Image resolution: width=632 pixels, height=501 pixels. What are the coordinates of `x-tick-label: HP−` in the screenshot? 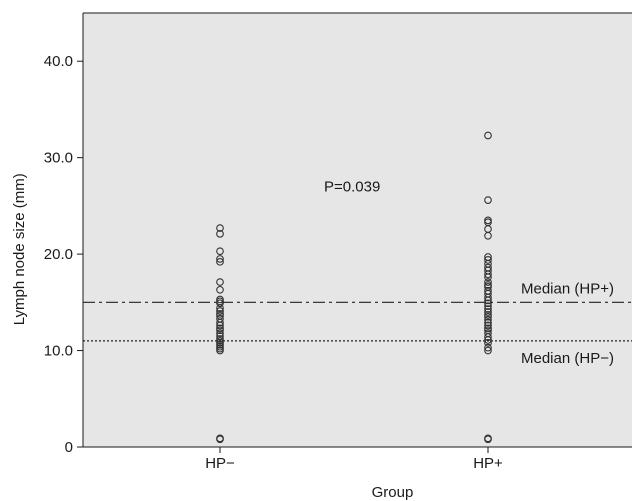 It's located at (220, 463).